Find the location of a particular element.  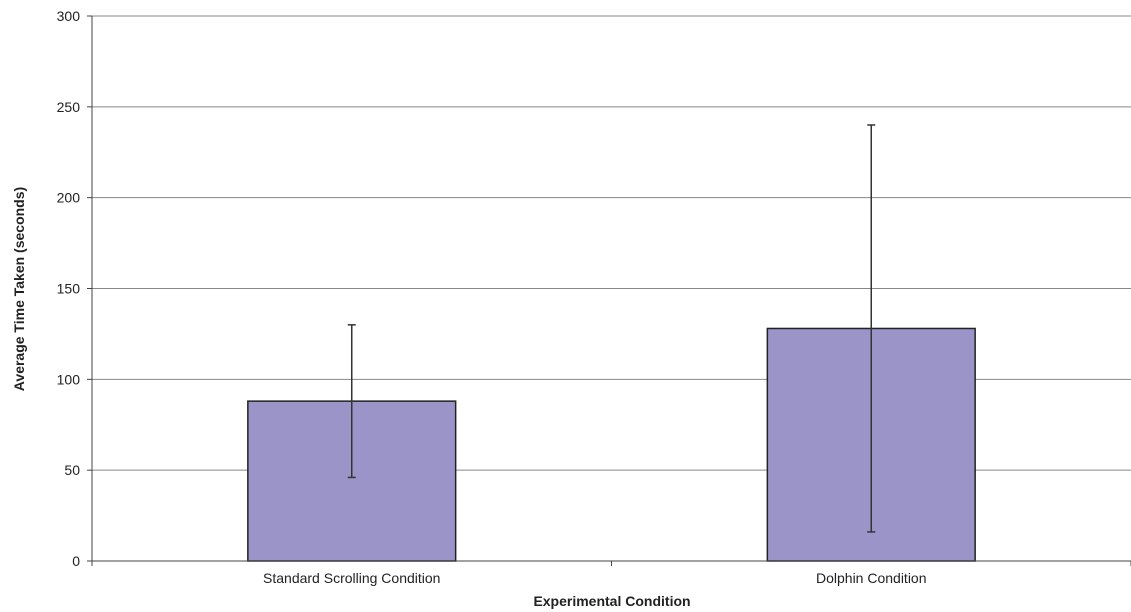

y-tick-label: 100 is located at coordinates (69, 379).